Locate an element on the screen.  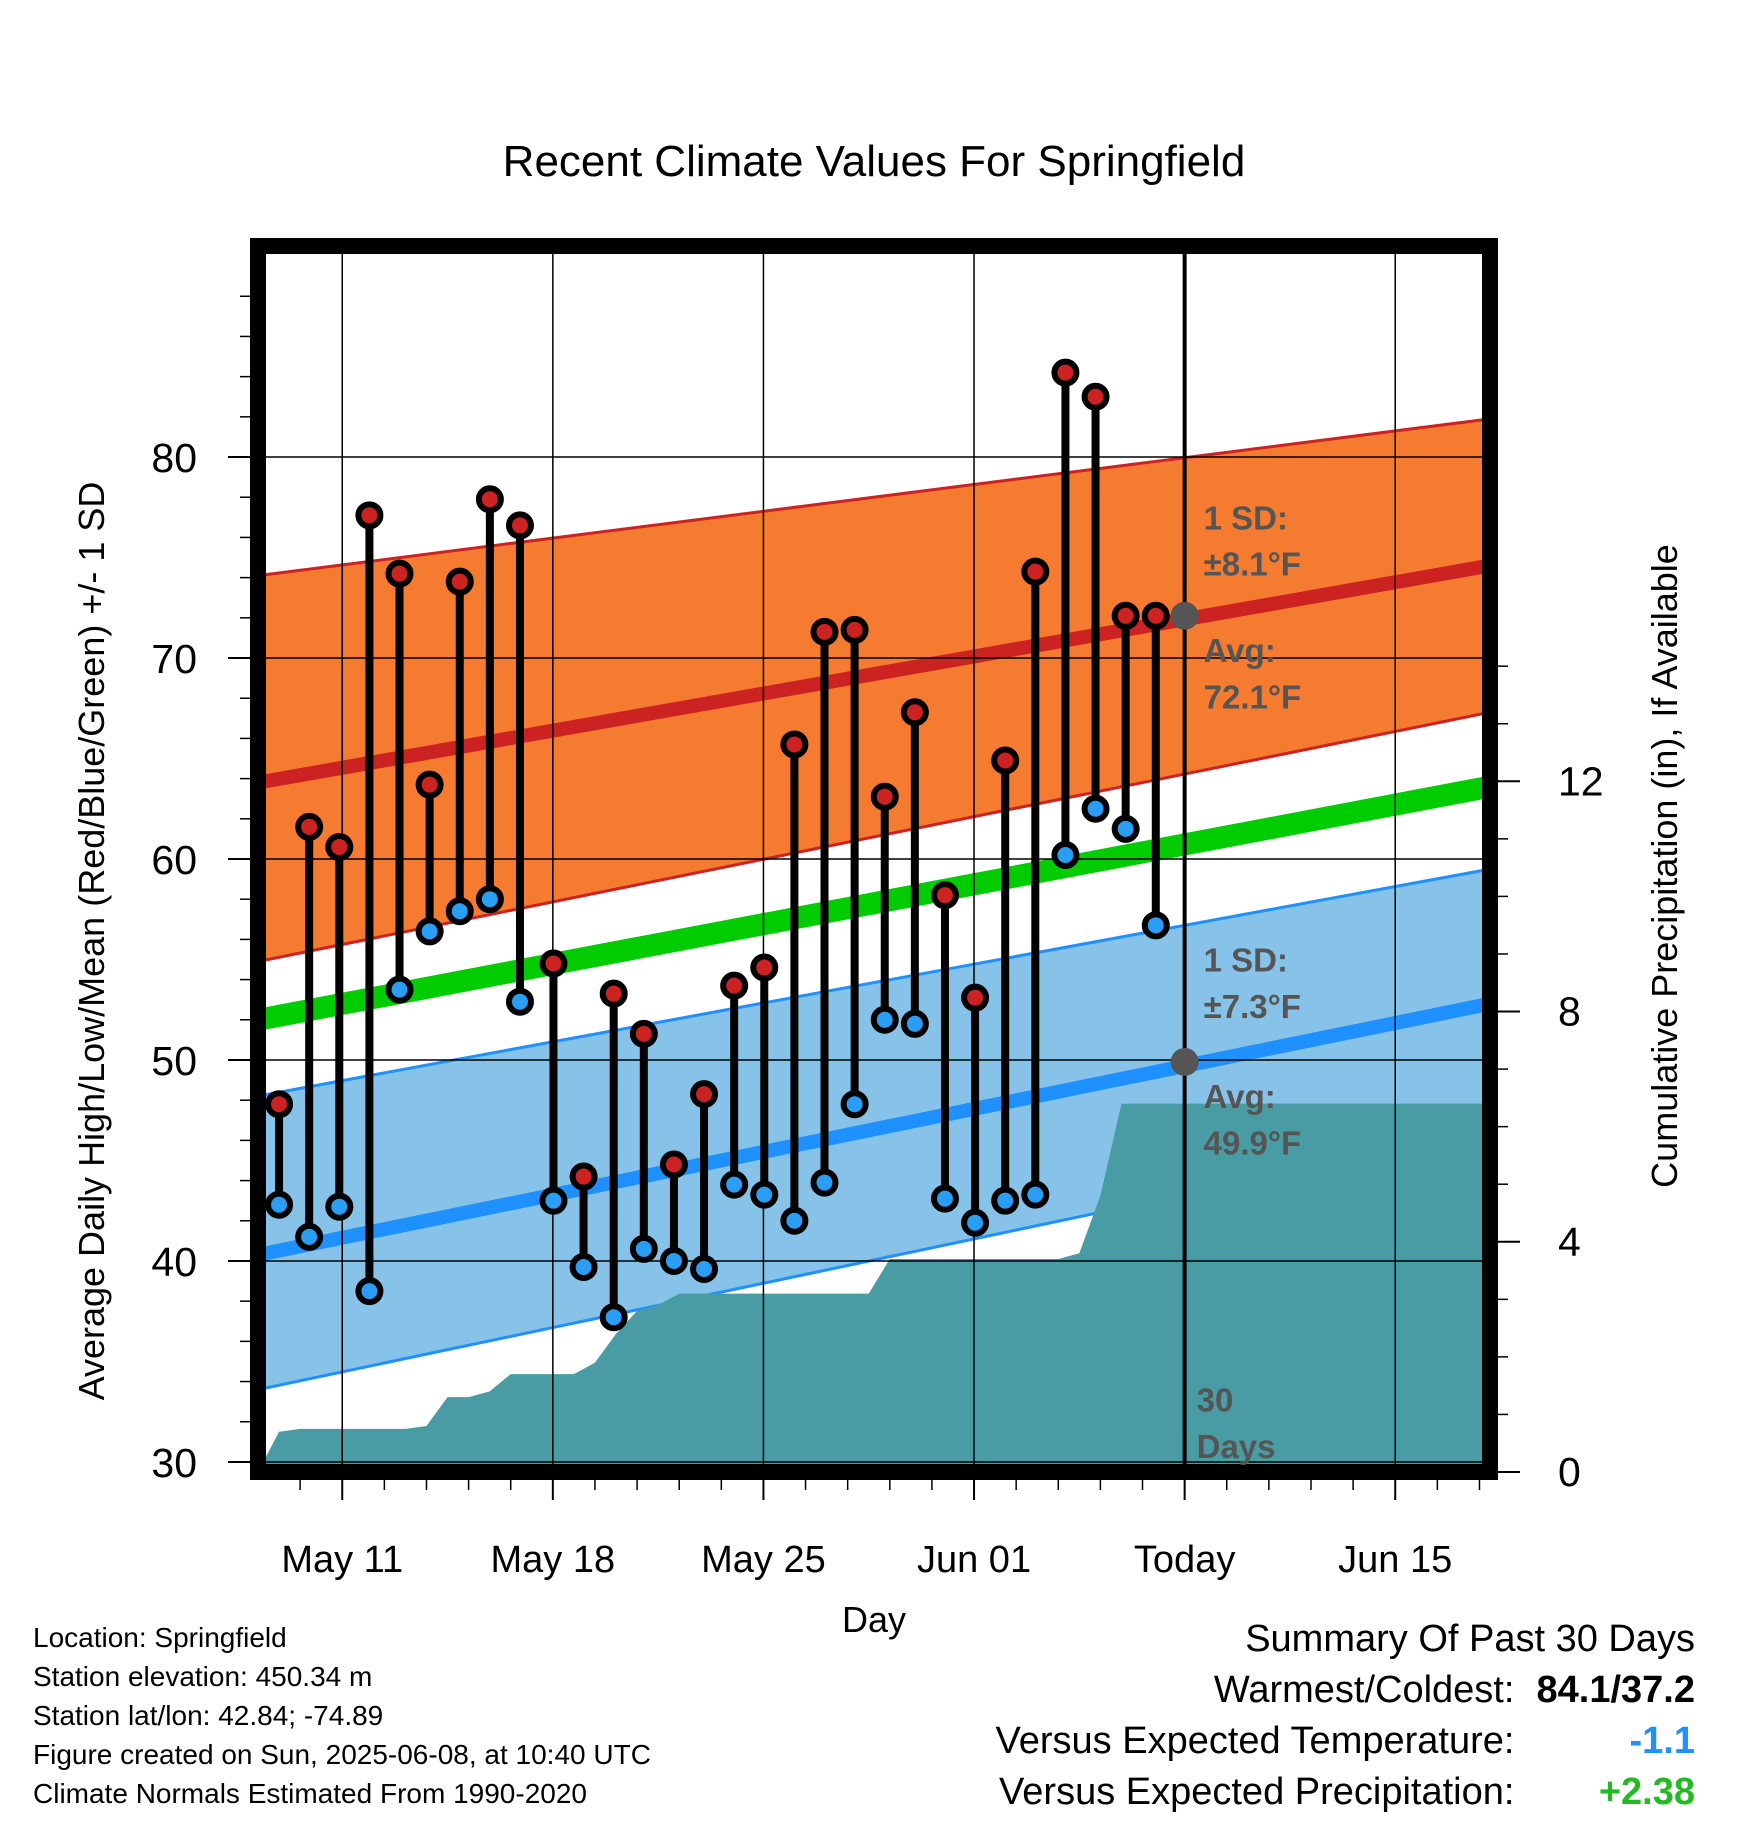
normal-mean-line is located at coordinates (874, 903).